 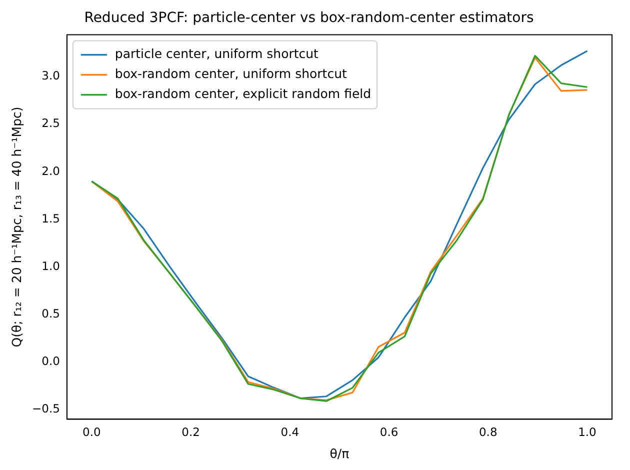 I want to click on legend-label: particle center, uniform shortcut, so click(x=216, y=54).